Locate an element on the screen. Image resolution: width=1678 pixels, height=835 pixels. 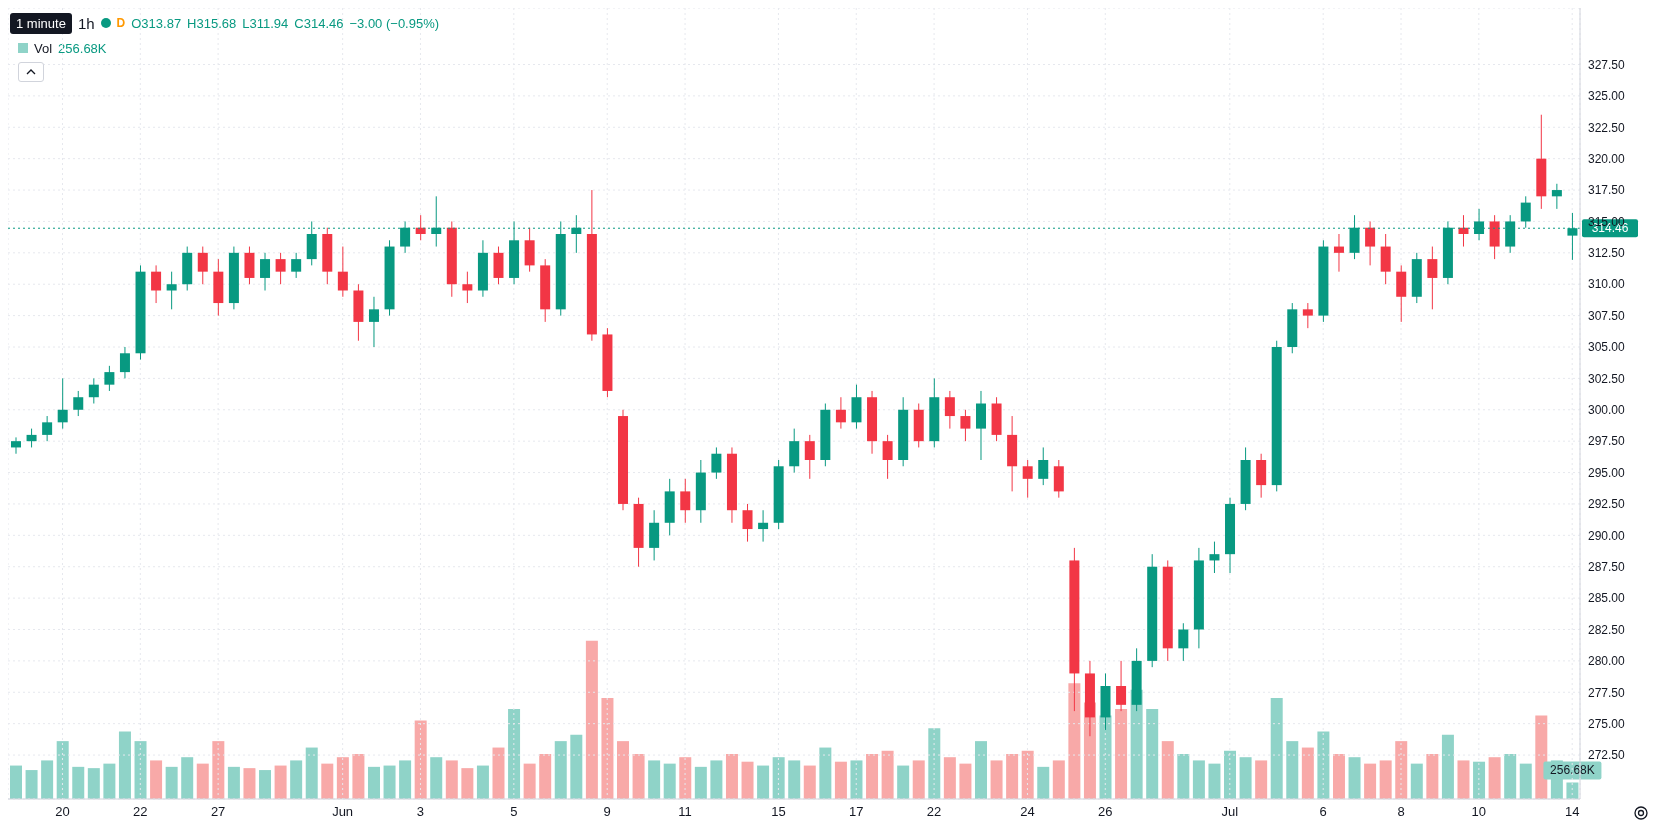
x-tick-label: Jun is located at coordinates (343, 812).